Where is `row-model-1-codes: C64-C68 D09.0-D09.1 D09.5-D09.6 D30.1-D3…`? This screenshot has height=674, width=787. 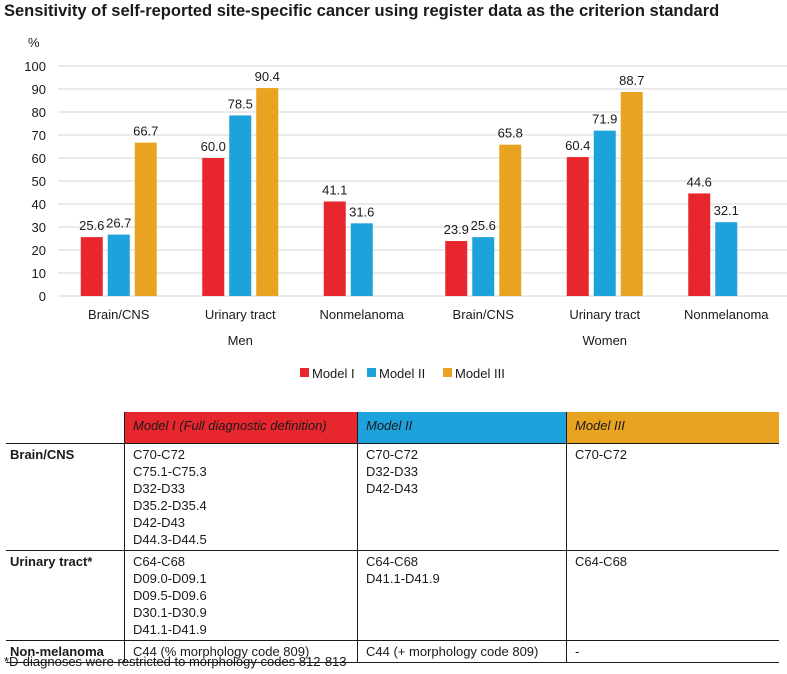
row-model-1-codes: C64-C68 D09.0-D09.1 D09.5-D09.6 D30.1-D3… is located at coordinates (241, 595).